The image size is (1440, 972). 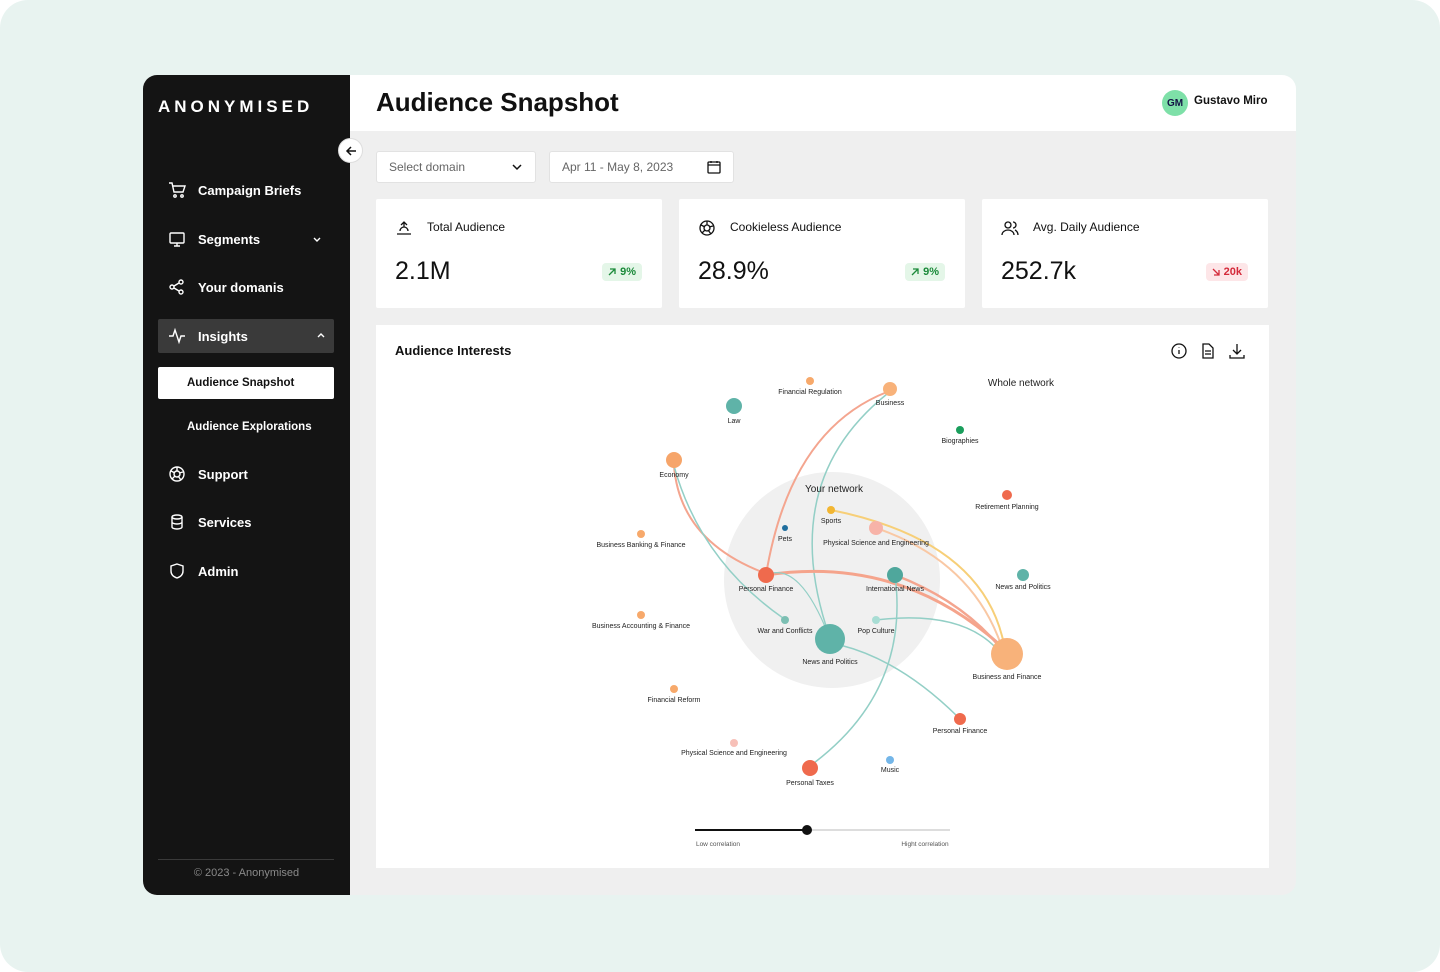 I want to click on date-picker: Apr 11 - May 8, 2023, so click(x=641, y=167).